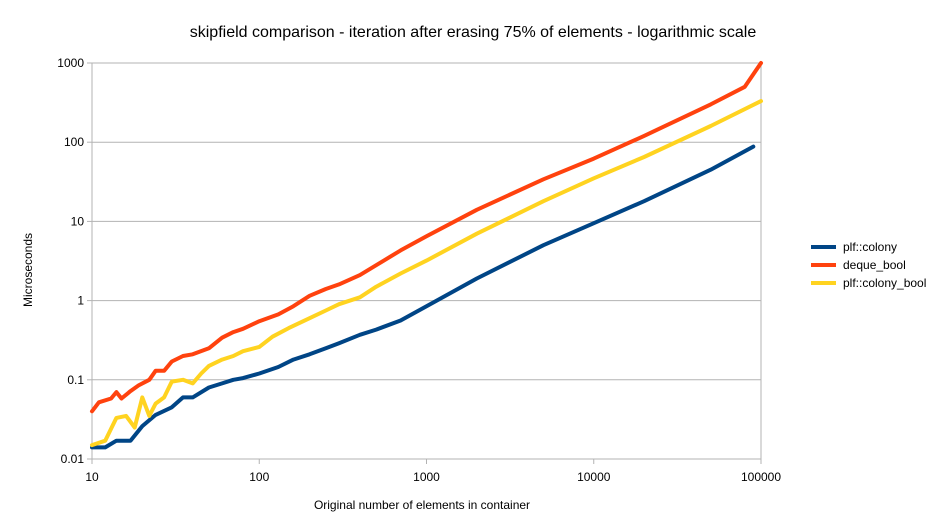  I want to click on x-tick-label: 100000, so click(761, 477).